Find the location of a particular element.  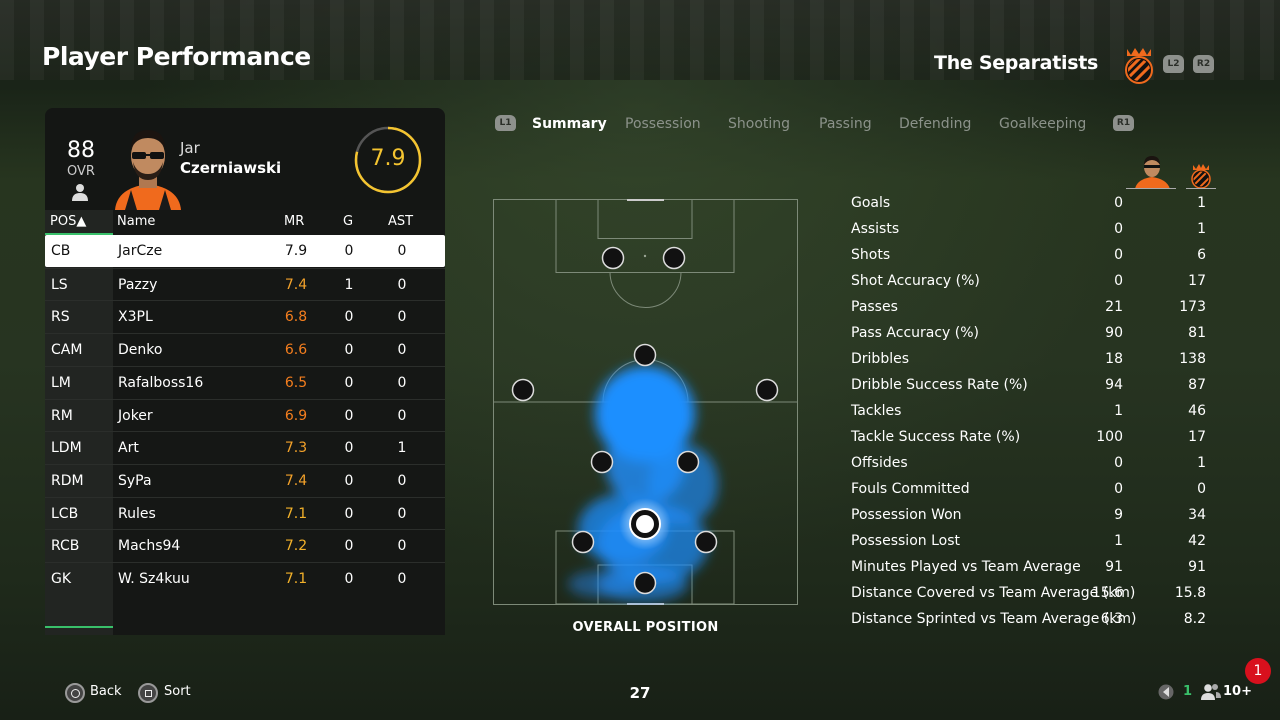

page-title: Player Performance is located at coordinates (176, 56).